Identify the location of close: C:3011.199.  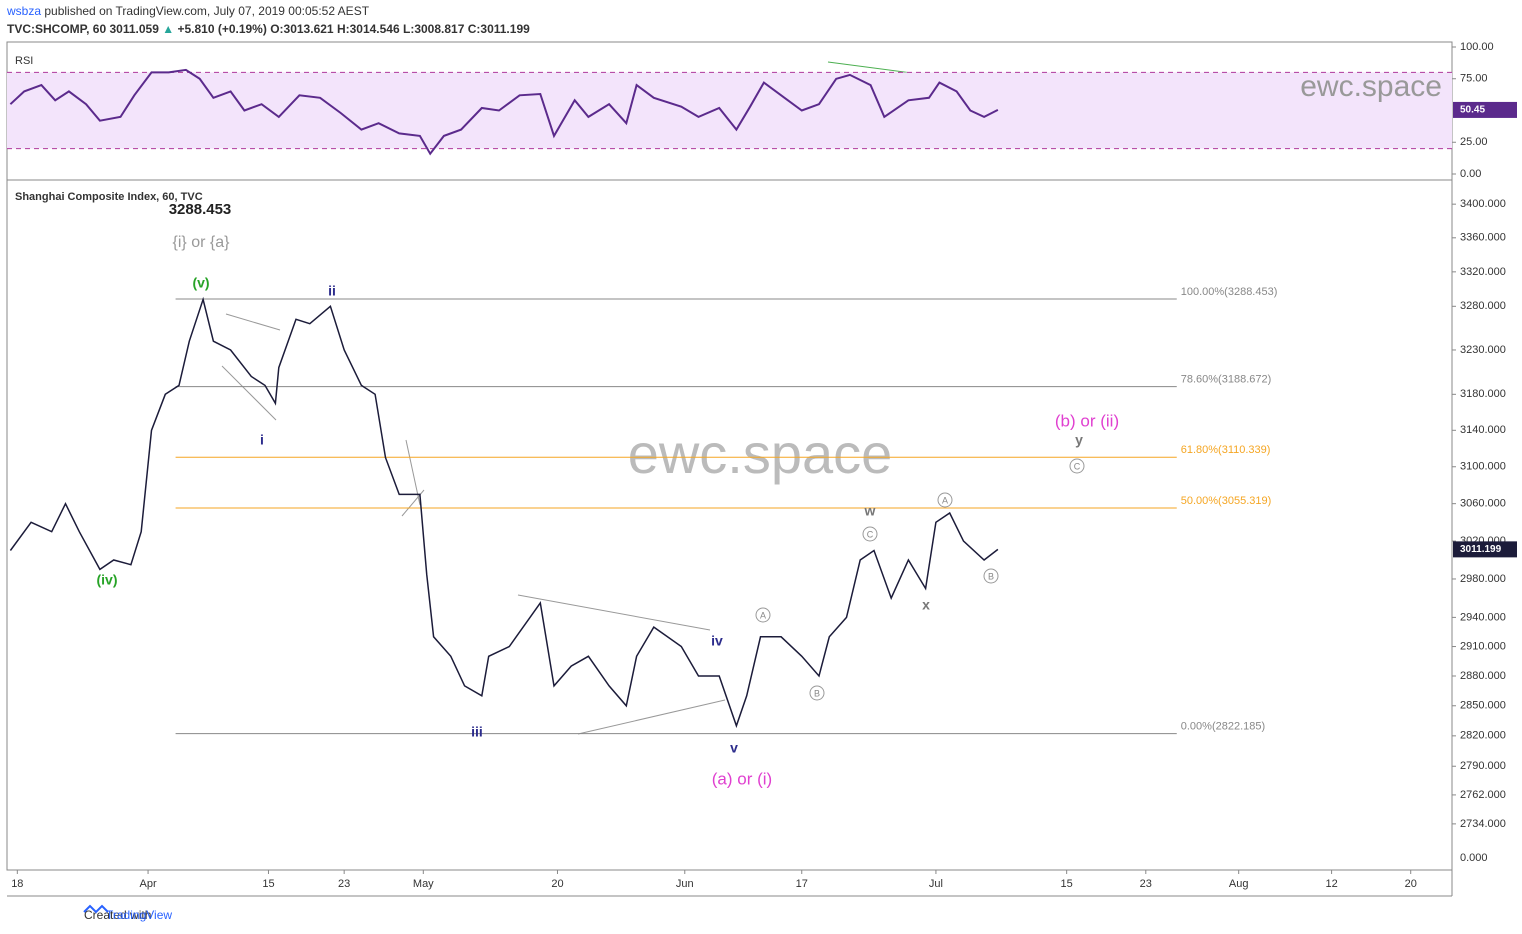
(499, 29).